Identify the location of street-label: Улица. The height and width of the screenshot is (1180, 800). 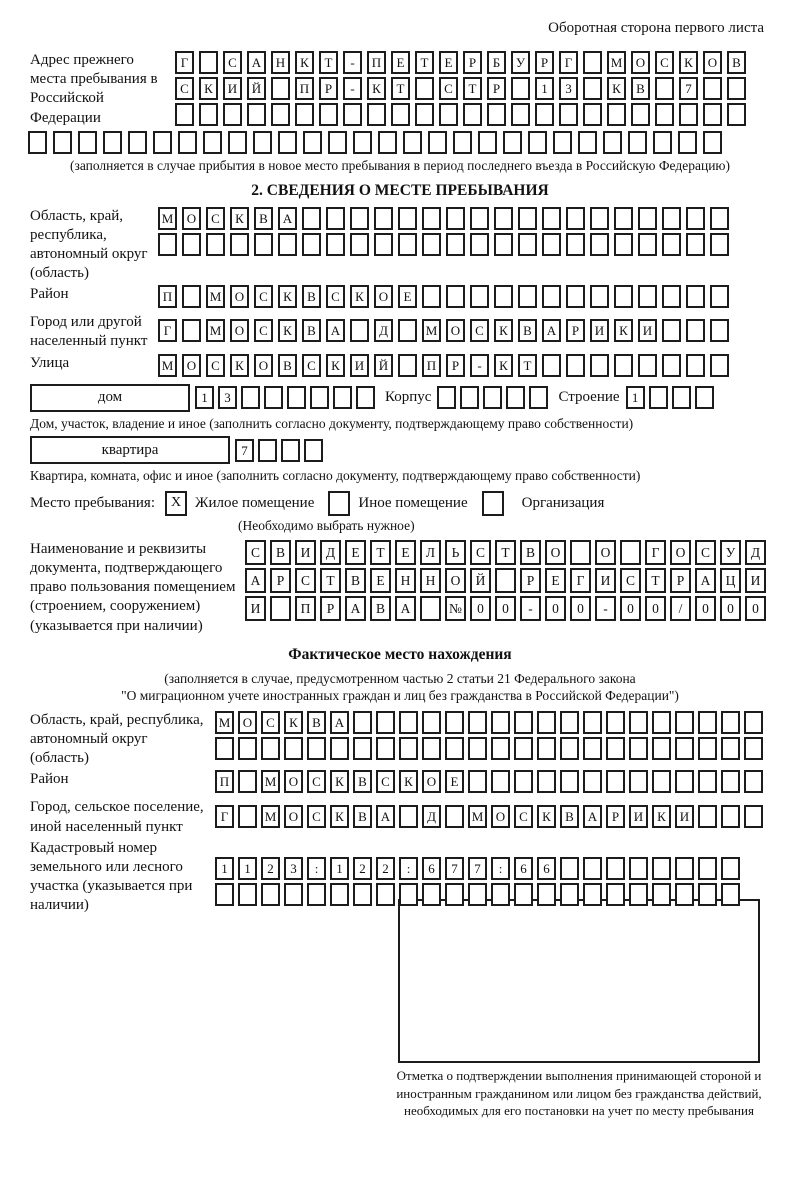
(50, 362).